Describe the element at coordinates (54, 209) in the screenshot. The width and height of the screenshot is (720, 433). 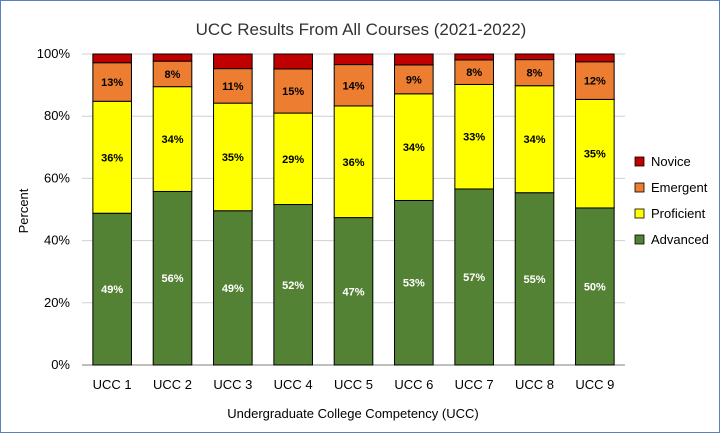
I see `y-axis-ticks: 0% 20% 40% 60% 80% 100%` at that location.